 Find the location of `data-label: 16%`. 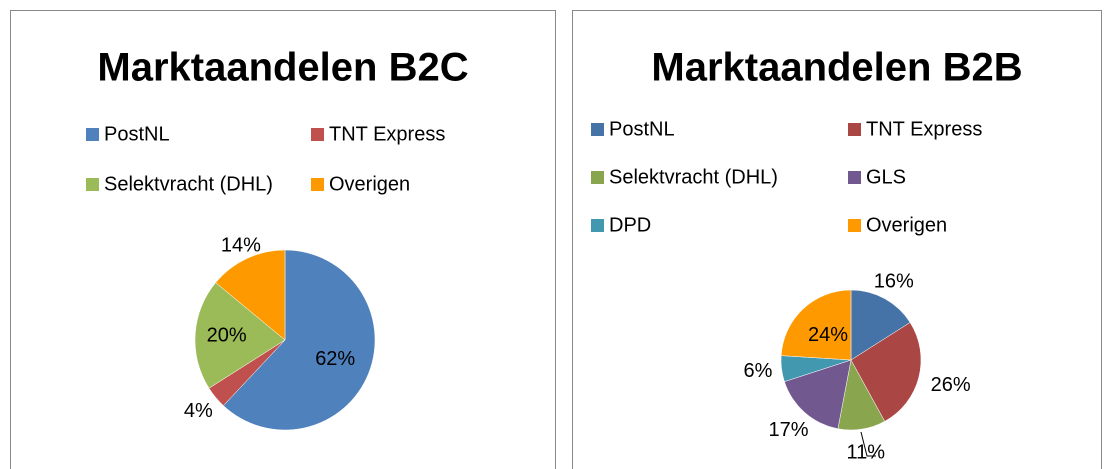

data-label: 16% is located at coordinates (894, 281).